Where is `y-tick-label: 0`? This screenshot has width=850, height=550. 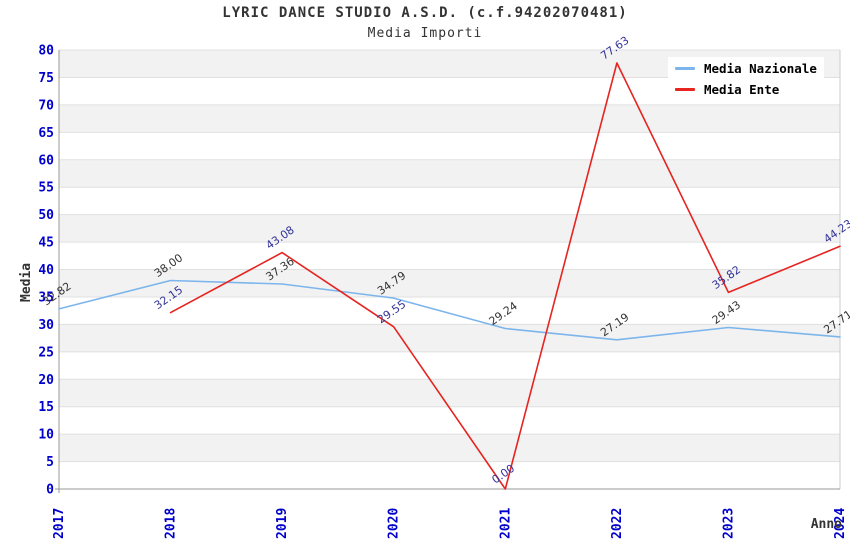 y-tick-label: 0 is located at coordinates (50, 490).